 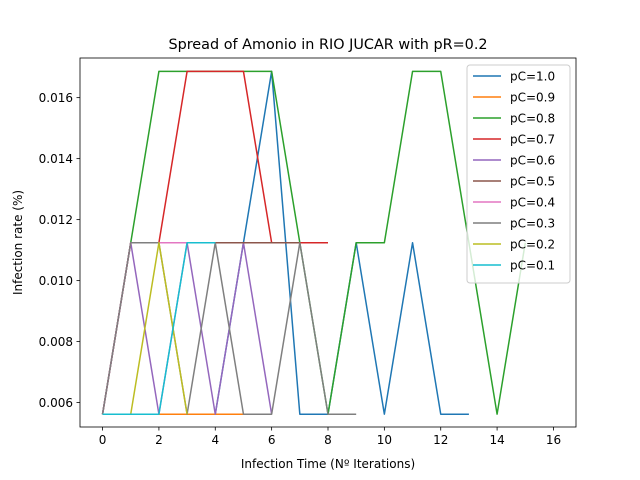 I want to click on x-tick-label: 16, so click(x=553, y=440).